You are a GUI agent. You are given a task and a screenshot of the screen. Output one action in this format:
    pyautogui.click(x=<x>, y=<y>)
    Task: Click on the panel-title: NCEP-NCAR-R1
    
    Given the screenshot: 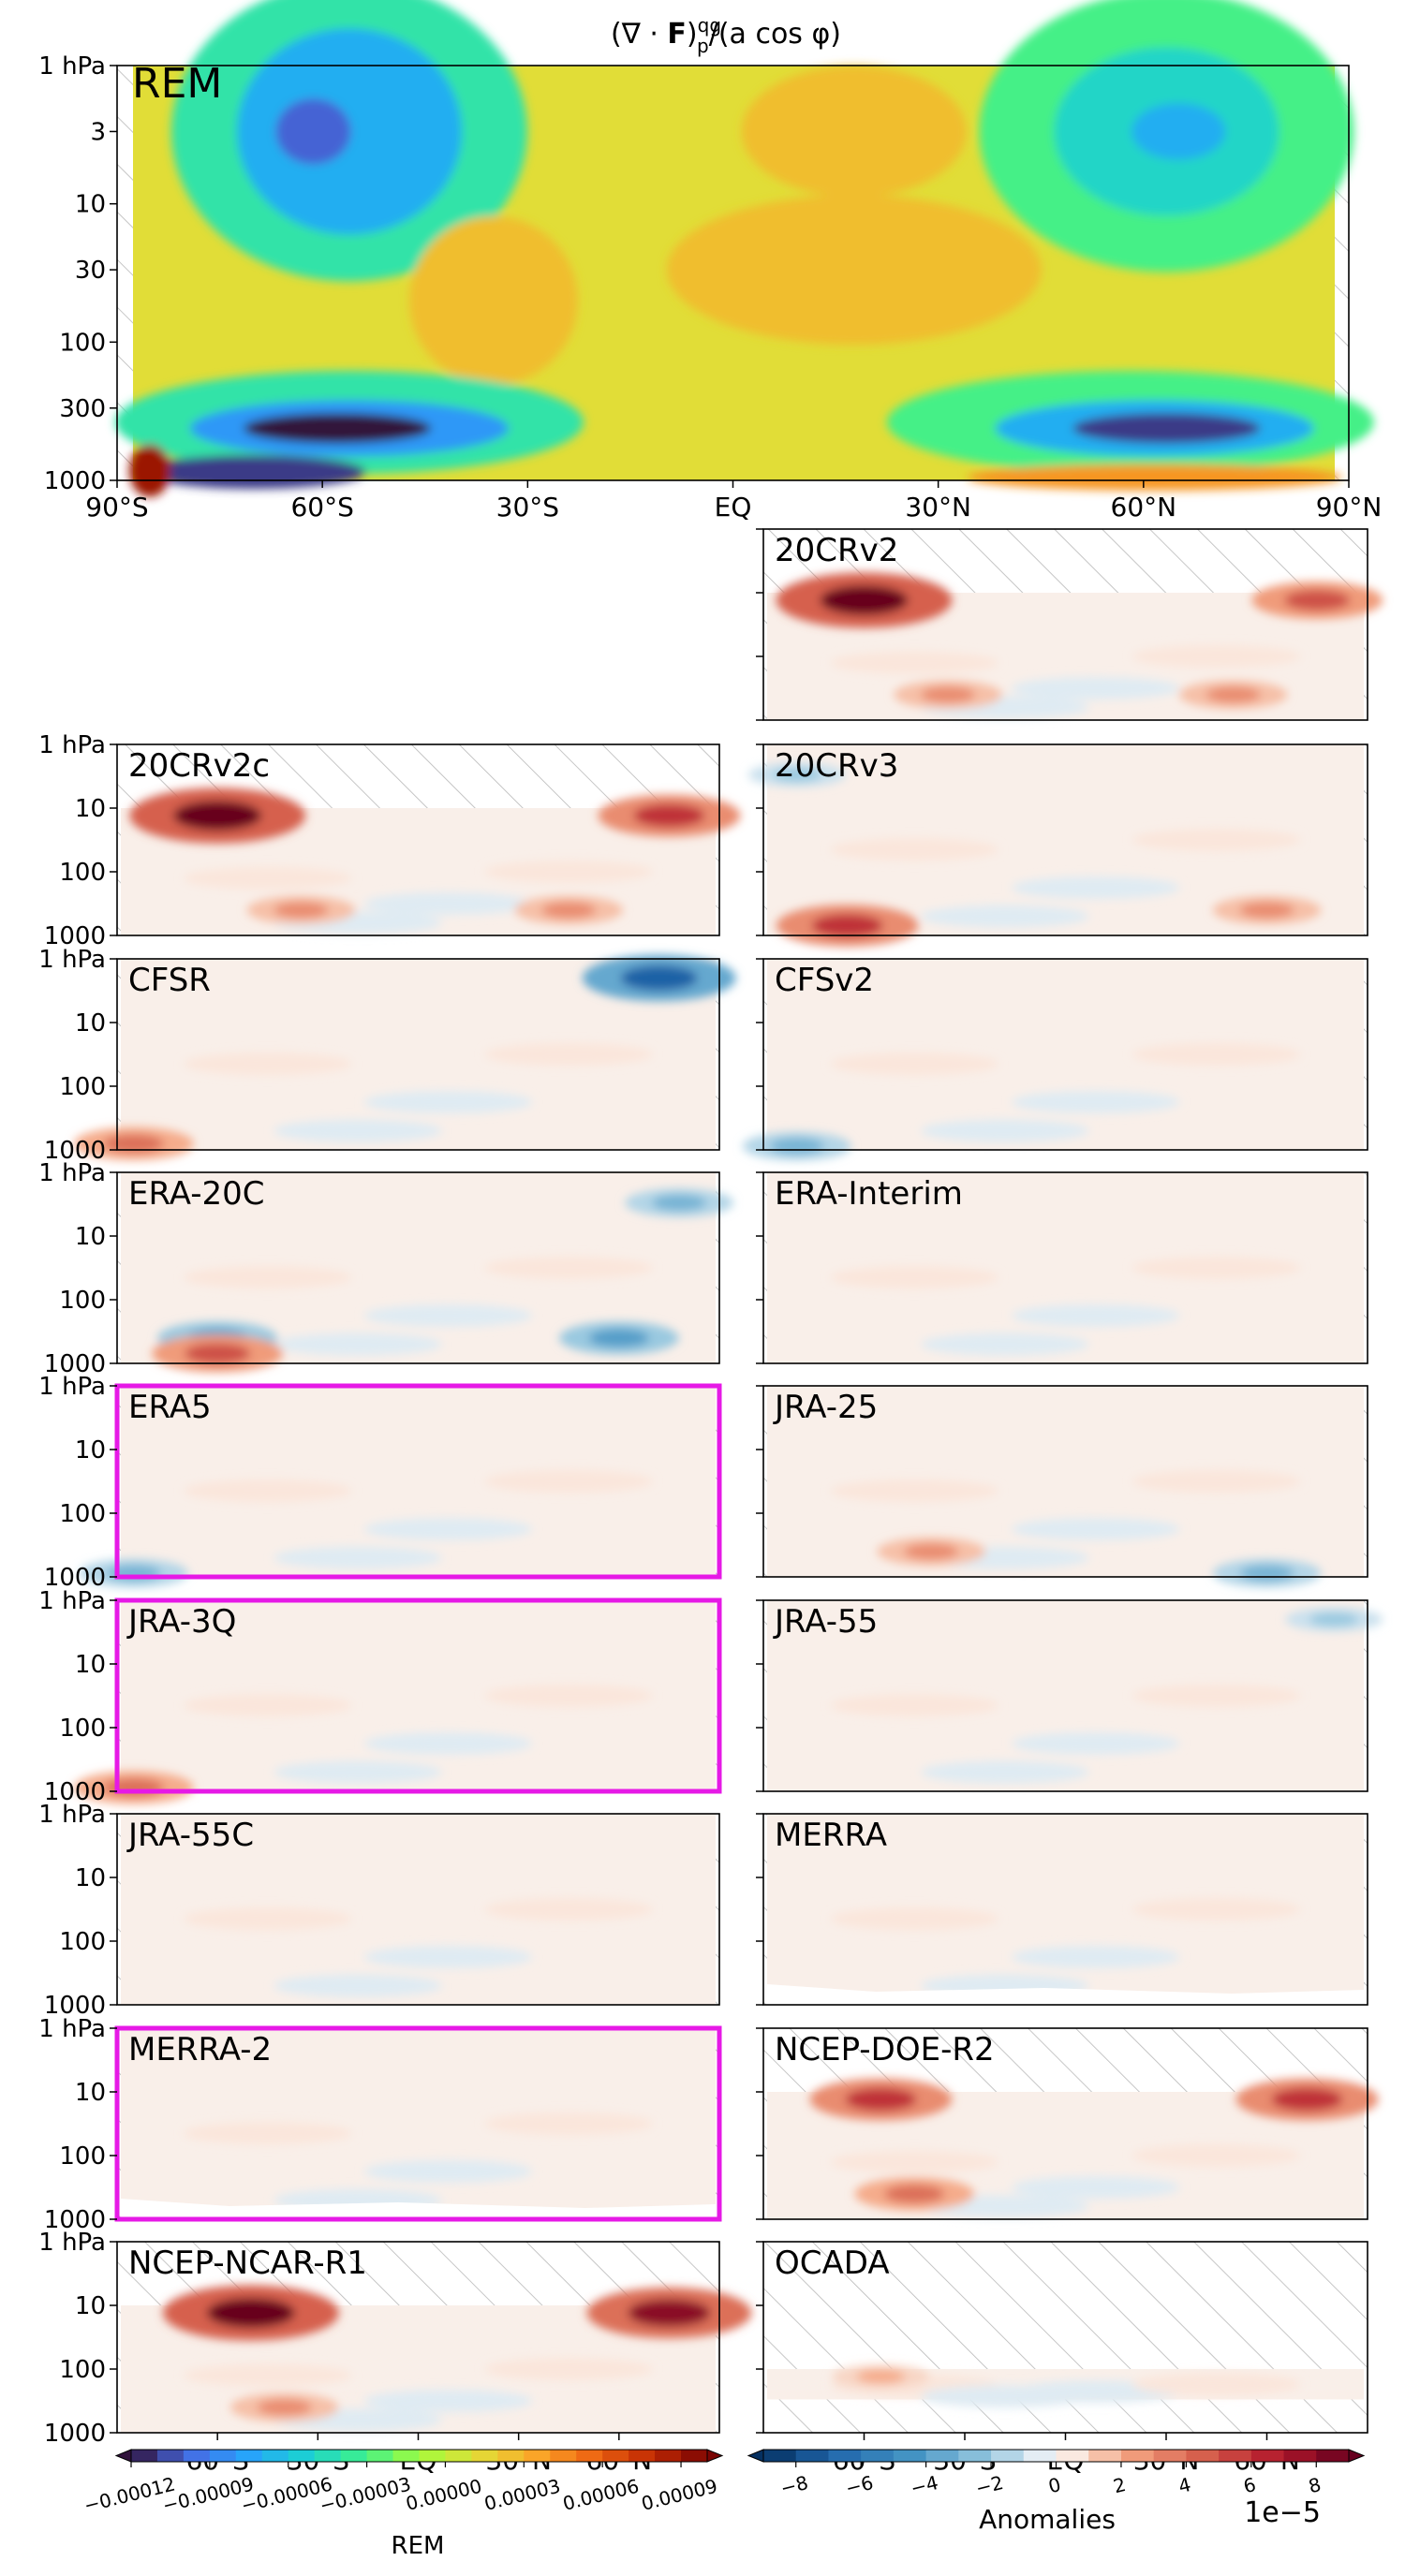 What is the action you would take?
    pyautogui.click(x=247, y=2263)
    